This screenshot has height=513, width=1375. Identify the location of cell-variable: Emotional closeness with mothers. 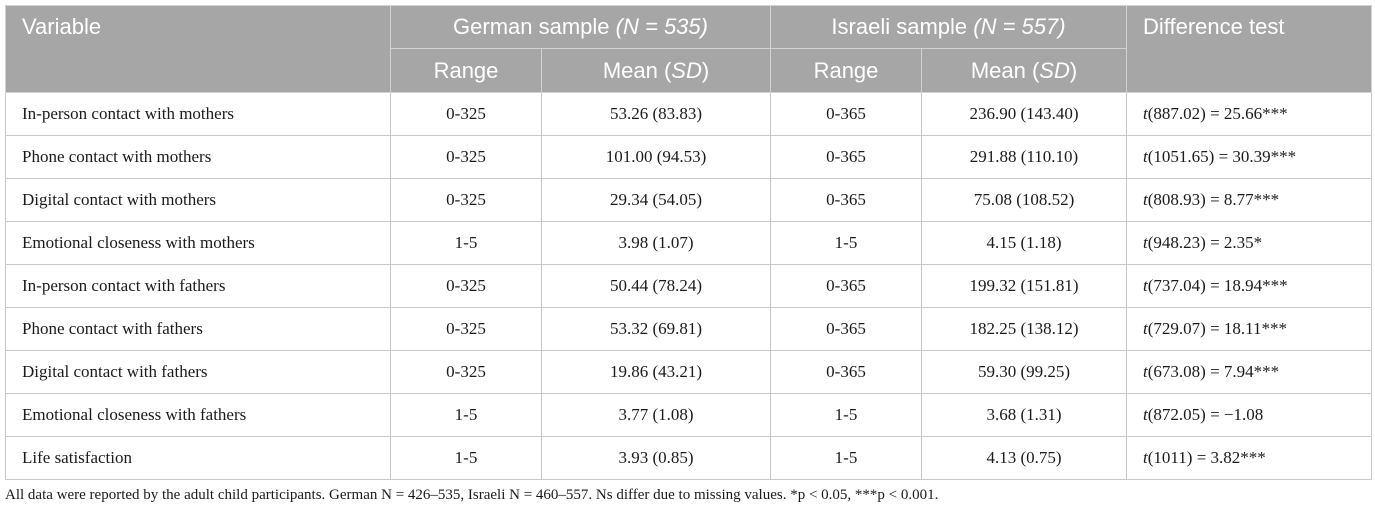
(198, 243).